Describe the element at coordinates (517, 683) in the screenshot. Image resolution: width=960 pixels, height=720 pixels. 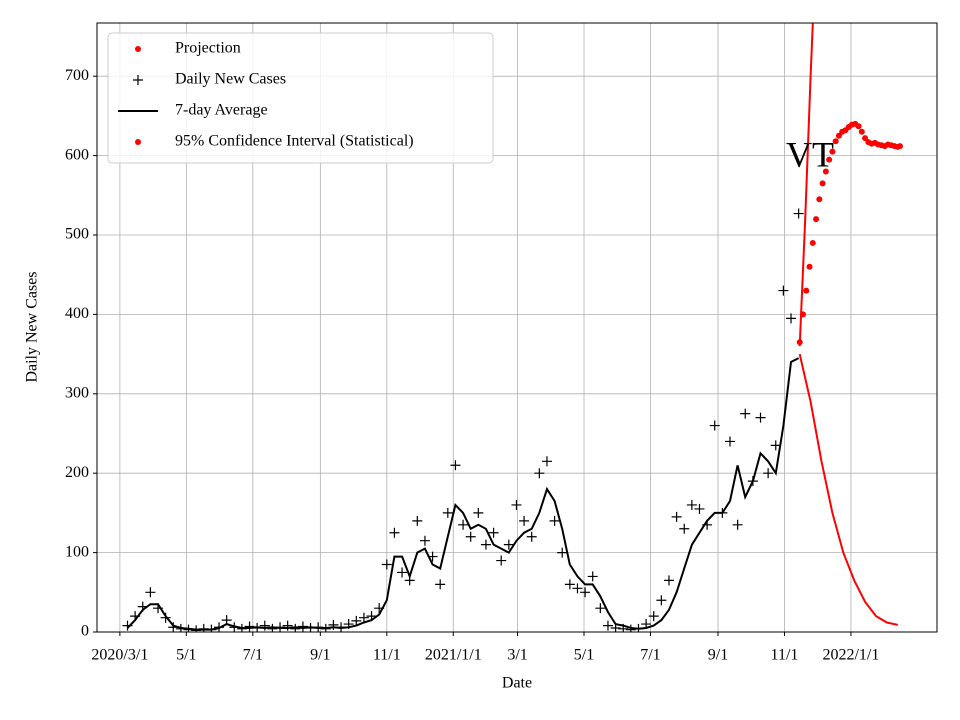
I see `x-axis-label: Date` at that location.